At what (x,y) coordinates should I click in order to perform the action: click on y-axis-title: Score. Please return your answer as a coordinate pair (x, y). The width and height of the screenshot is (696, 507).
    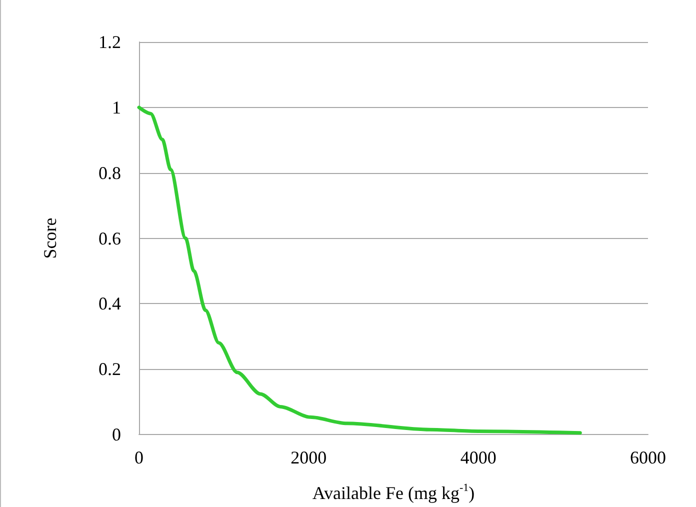
    Looking at the image, I should click on (50, 238).